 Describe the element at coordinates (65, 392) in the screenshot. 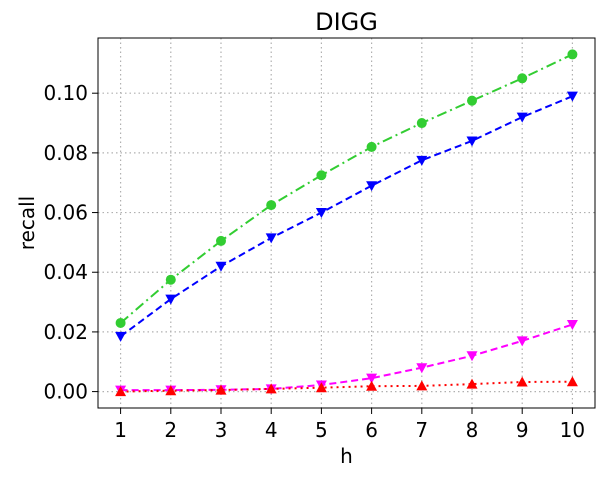

I see `y-tick-label: 0.00` at that location.